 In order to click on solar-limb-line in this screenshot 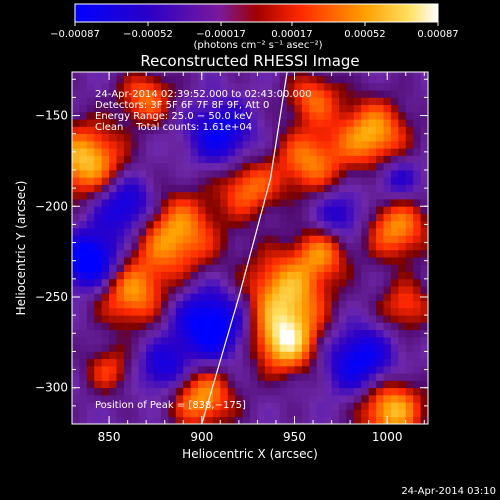, I will do `click(244, 248)`.